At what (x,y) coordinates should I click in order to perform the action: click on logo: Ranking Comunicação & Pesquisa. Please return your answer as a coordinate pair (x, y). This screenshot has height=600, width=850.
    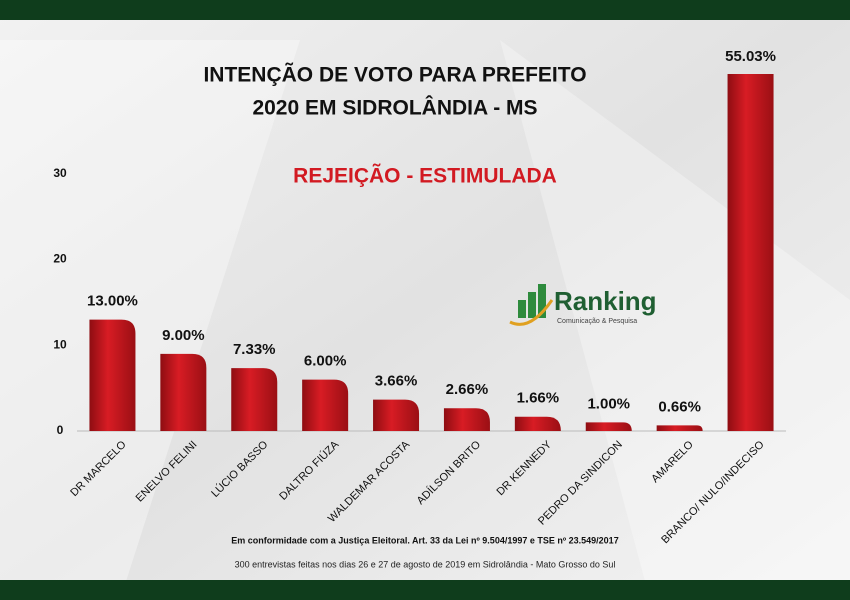
    Looking at the image, I should click on (583, 305).